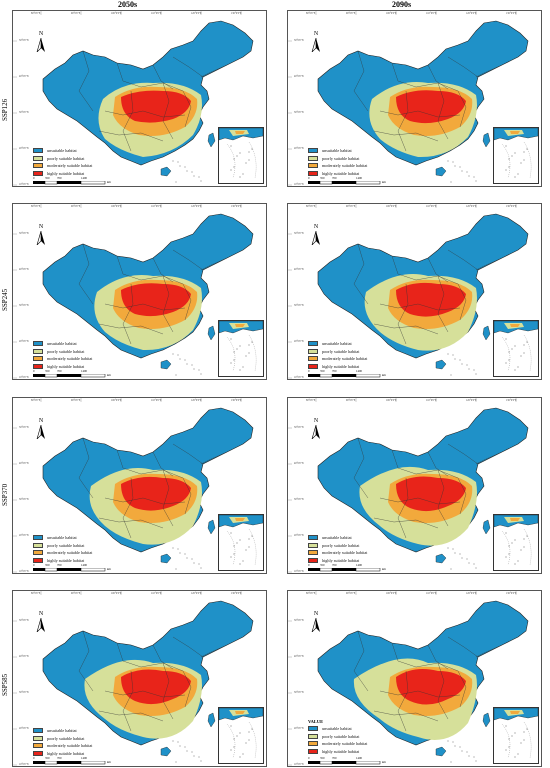  I want to click on north-arrow-icon: N, so click(316, 42).